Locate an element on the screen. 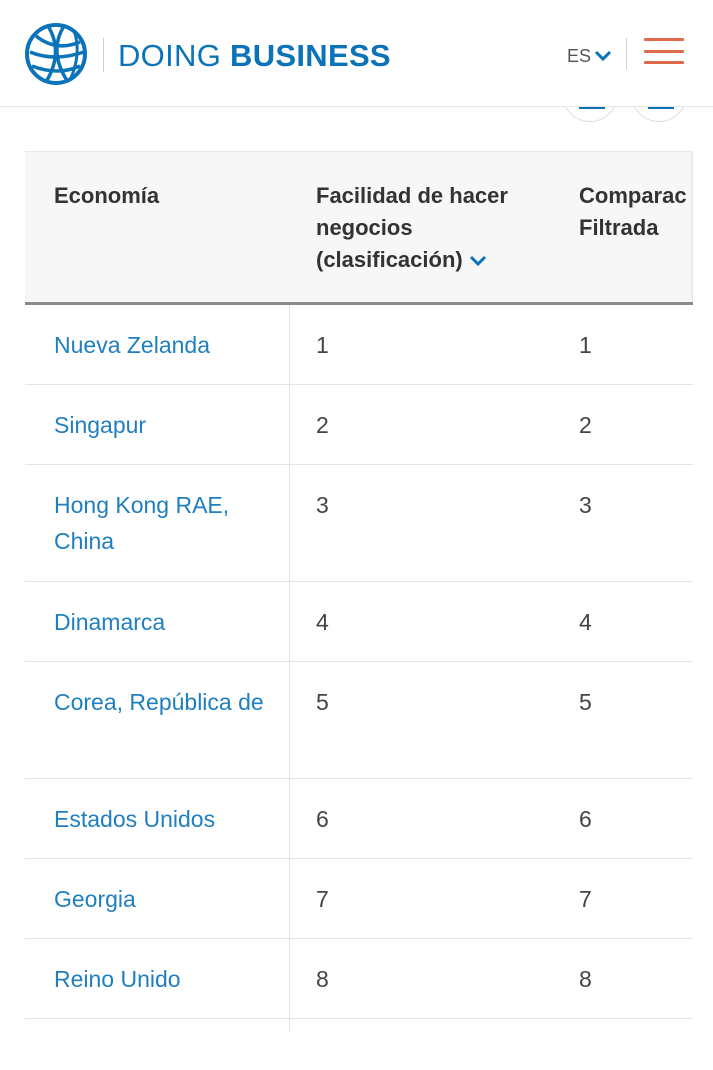  rank-value: 4 is located at coordinates (322, 622).